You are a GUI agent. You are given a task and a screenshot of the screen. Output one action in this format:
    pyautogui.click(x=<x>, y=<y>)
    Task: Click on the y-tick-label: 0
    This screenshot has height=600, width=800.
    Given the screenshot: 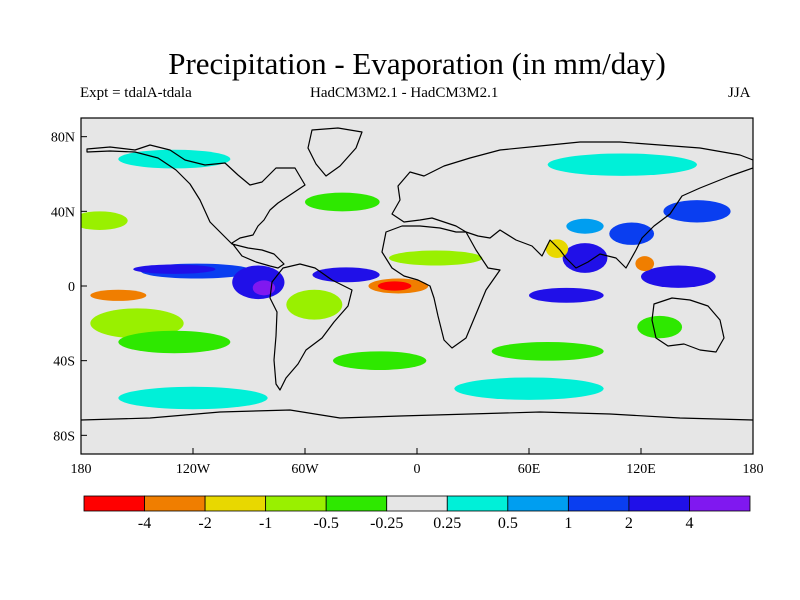 What is the action you would take?
    pyautogui.click(x=71, y=287)
    